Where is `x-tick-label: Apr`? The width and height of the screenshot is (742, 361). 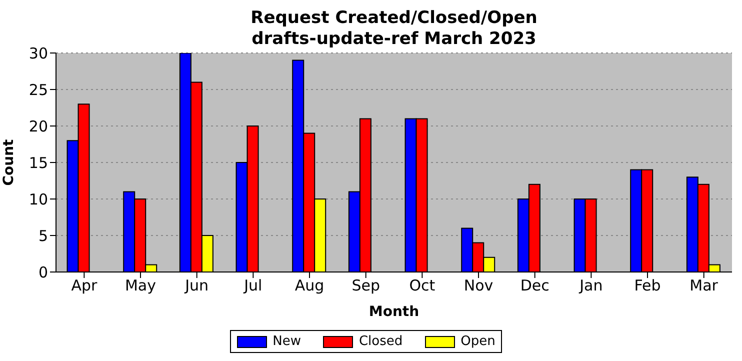 x-tick-label: Apr is located at coordinates (84, 285).